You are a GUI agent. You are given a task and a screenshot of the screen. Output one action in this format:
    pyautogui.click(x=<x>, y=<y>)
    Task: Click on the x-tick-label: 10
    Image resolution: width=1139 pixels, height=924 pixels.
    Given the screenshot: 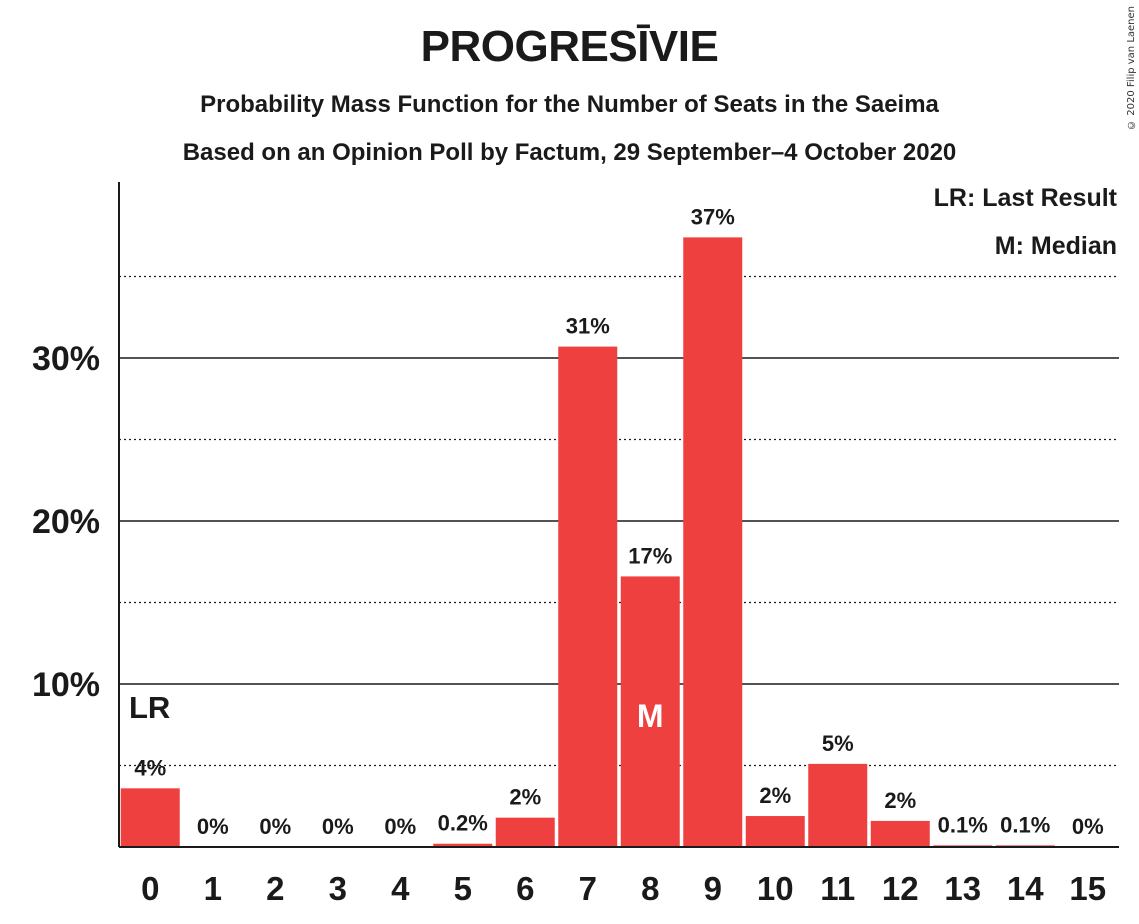 What is the action you would take?
    pyautogui.click(x=775, y=888)
    